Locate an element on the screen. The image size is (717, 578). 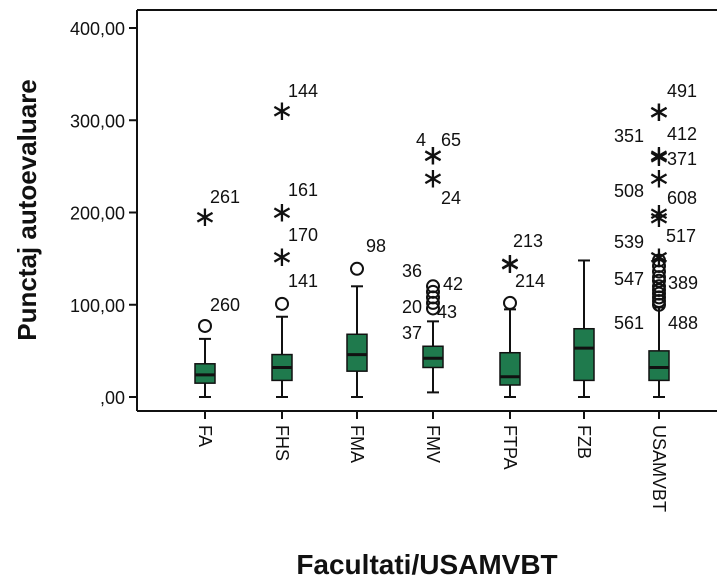
outlier-label: 170 is located at coordinates (303, 235).